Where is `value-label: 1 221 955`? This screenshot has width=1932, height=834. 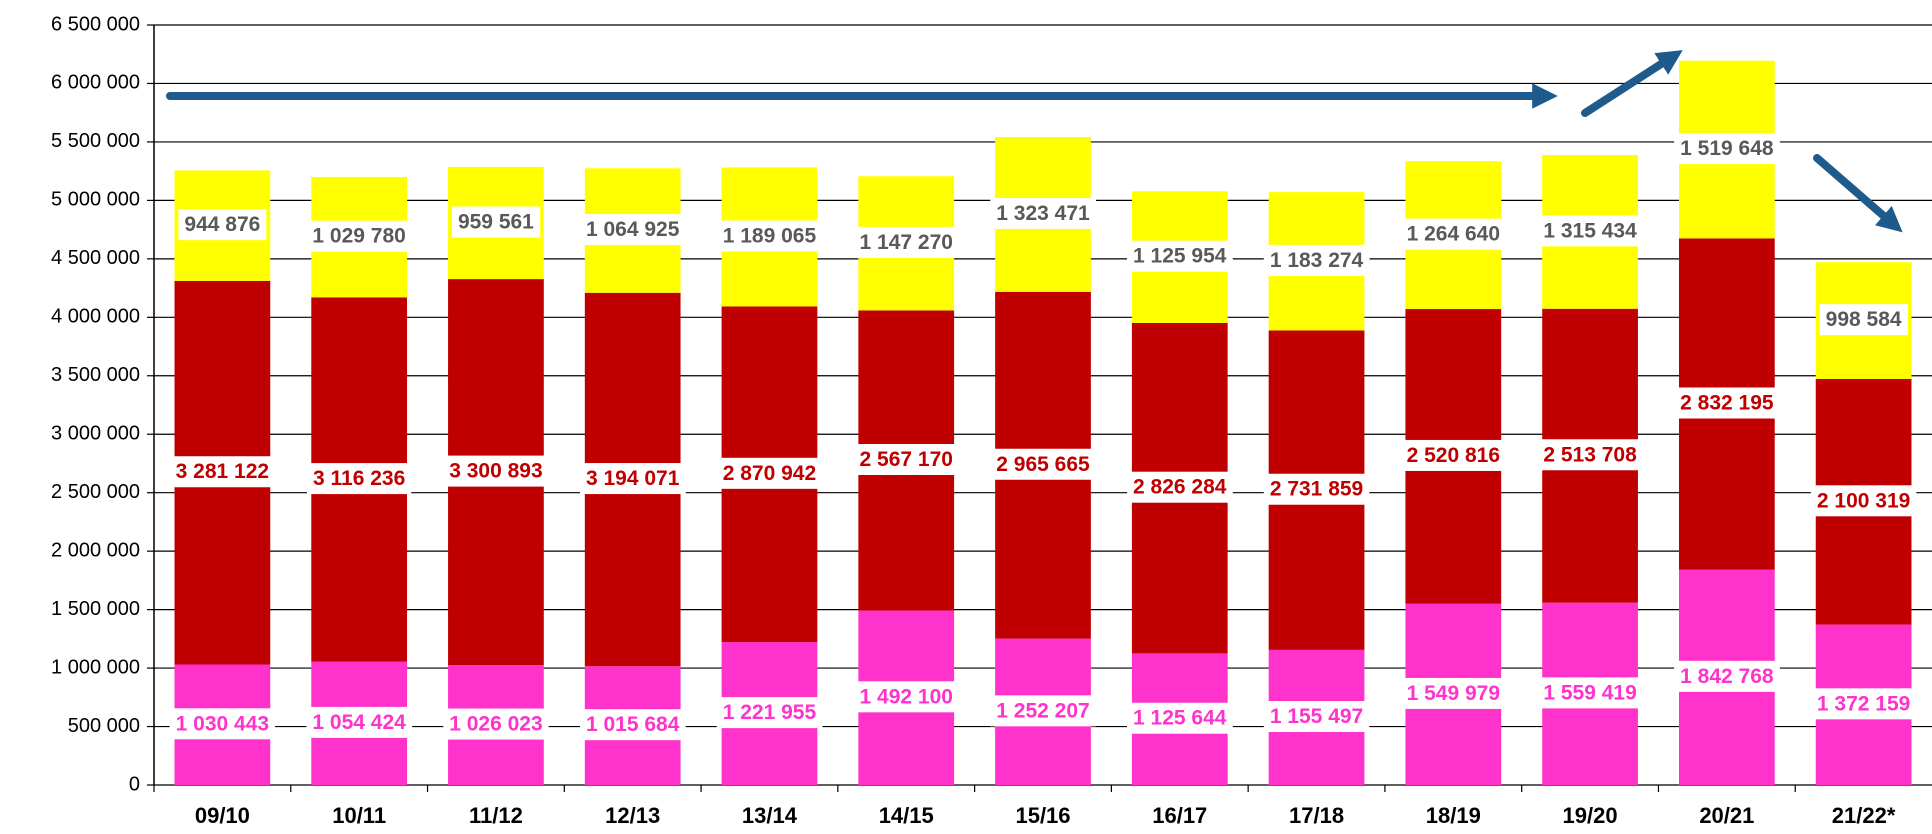
value-label: 1 221 955 is located at coordinates (770, 712).